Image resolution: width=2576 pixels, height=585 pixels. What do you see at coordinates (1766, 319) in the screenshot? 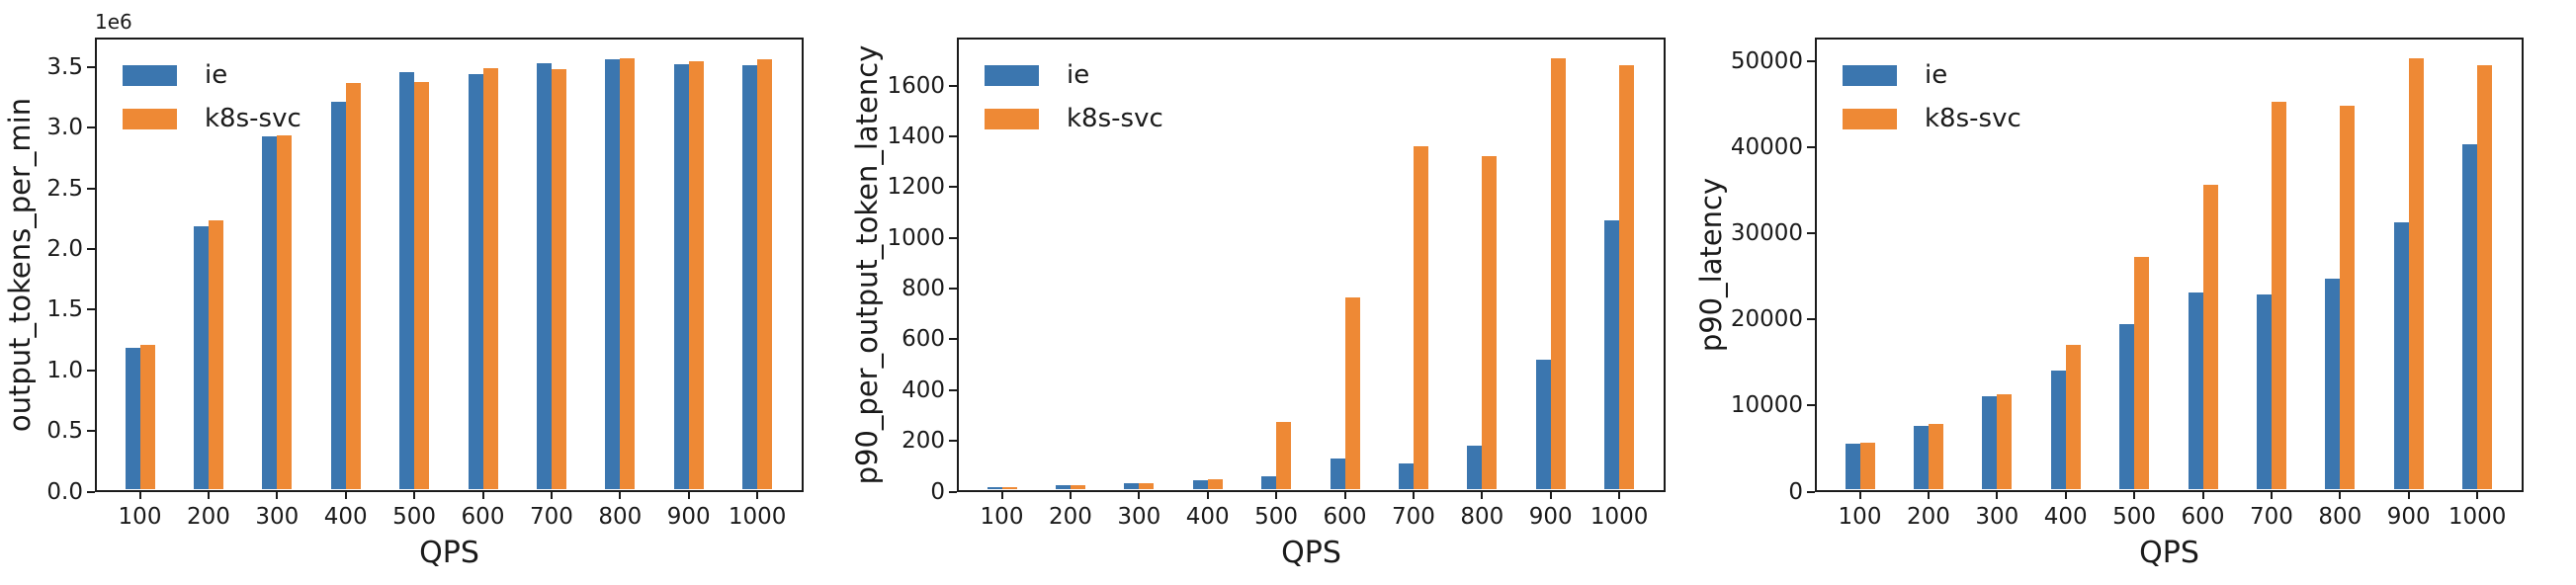
I see `y-tick-label: 20000` at bounding box center [1766, 319].